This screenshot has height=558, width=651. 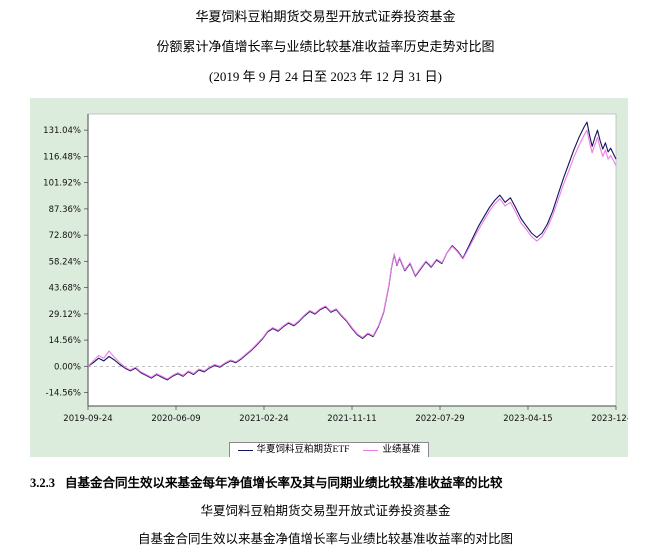 I want to click on svg-text: 116.48%, so click(x=62, y=157).